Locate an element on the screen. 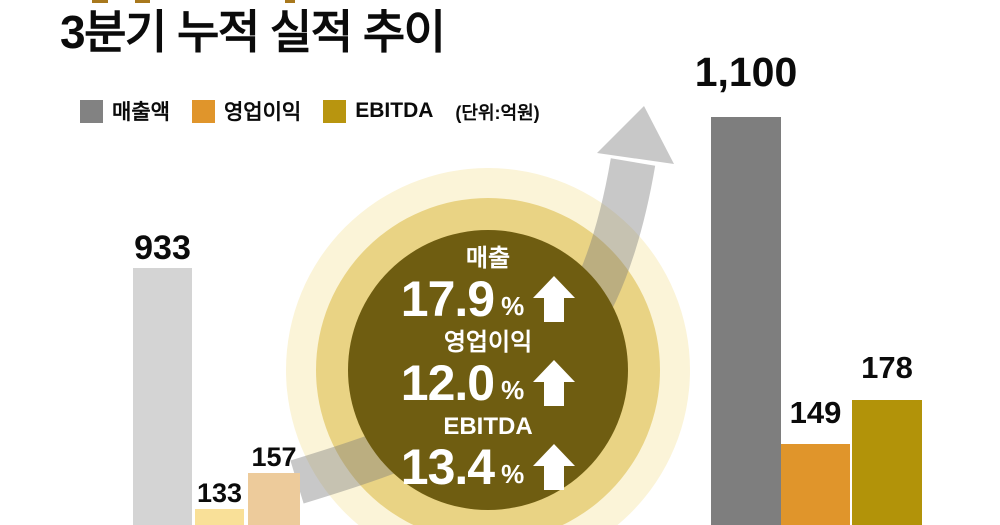 This screenshot has width=1000, height=525. bar-value-label: 178 is located at coordinates (887, 367).